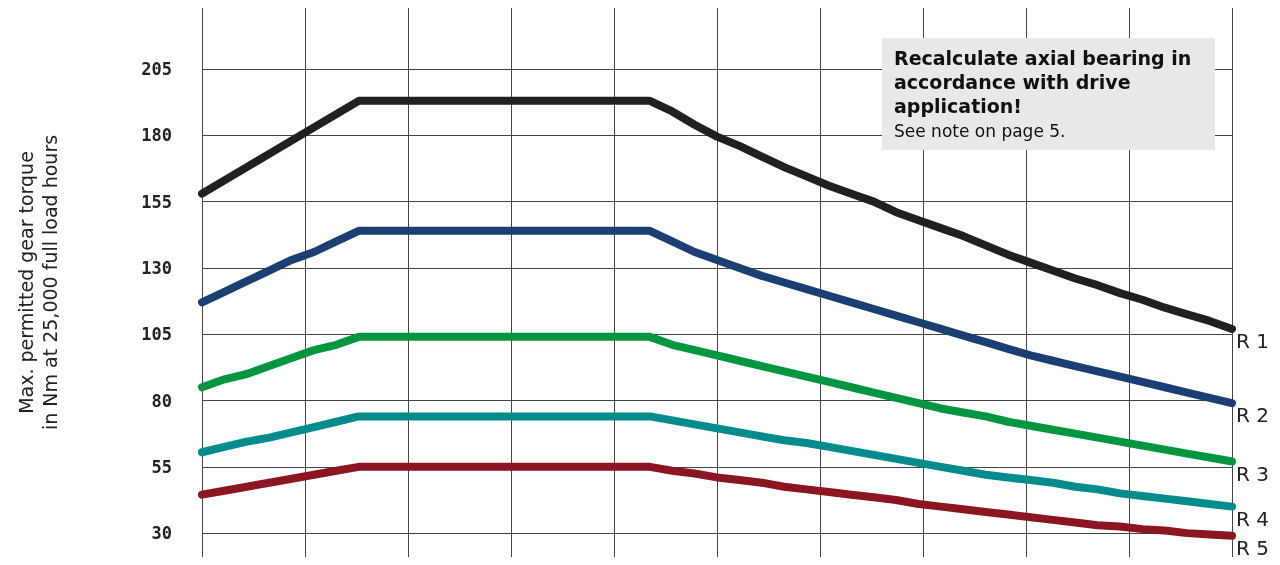  I want to click on series-label: R 3, so click(1252, 473).